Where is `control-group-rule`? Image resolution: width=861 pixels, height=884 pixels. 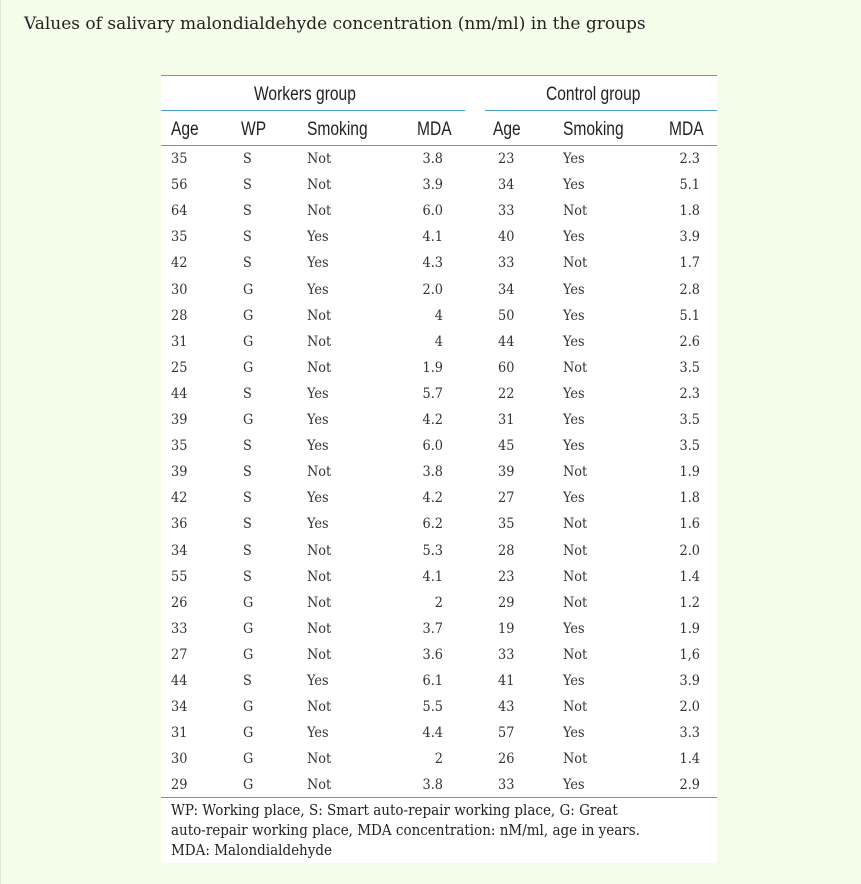 control-group-rule is located at coordinates (601, 110).